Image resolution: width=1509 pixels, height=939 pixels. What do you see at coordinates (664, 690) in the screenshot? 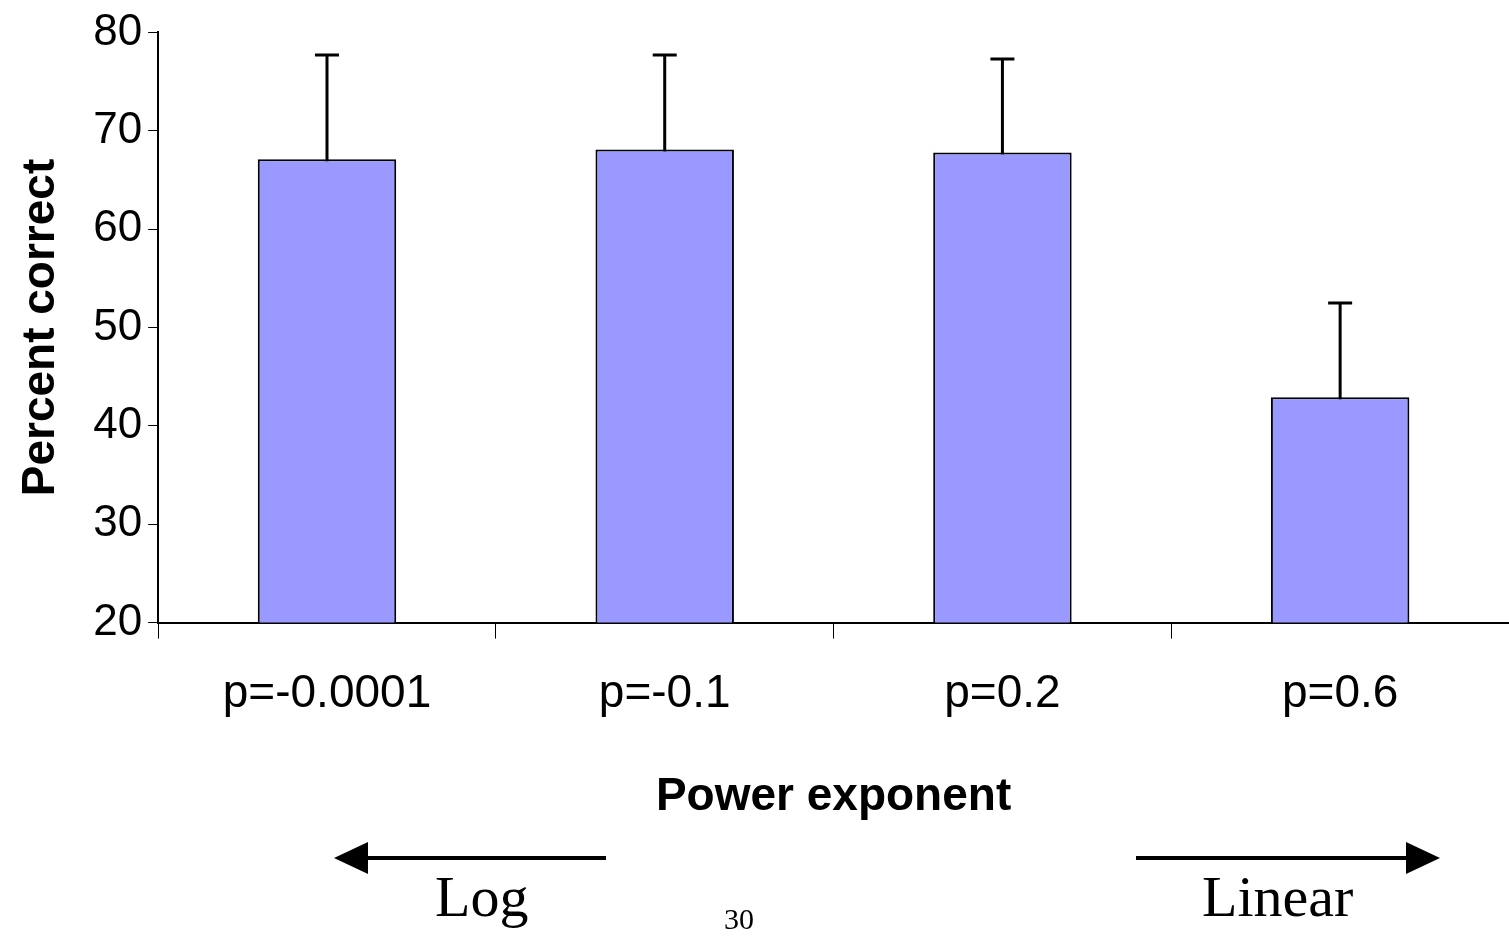
I see `x-tick-label: p=-0.1` at bounding box center [664, 690].